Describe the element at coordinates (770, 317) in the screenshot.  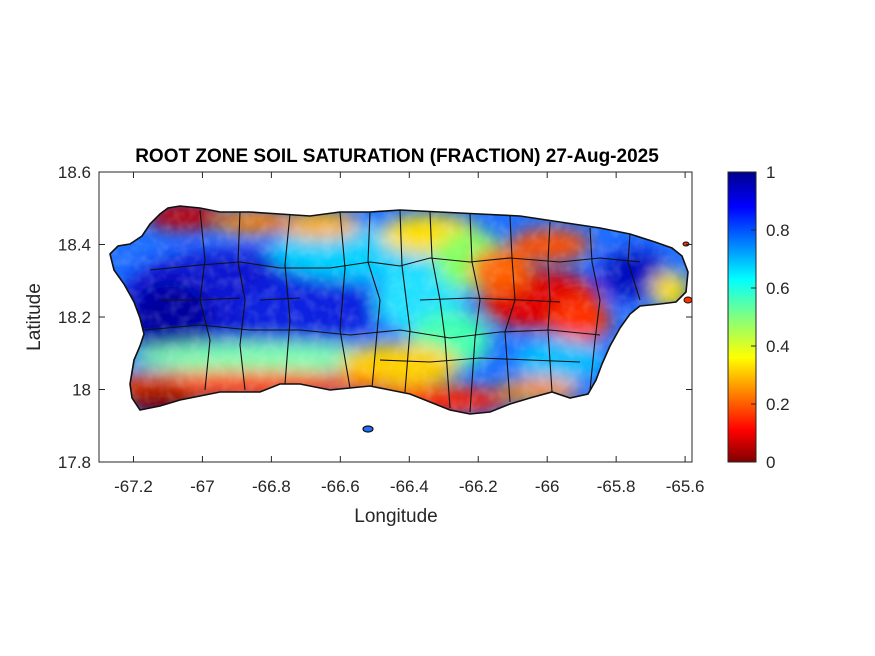
I see `colorbar-axis: 0 0.2 0.4 0.6 0.8 1` at that location.